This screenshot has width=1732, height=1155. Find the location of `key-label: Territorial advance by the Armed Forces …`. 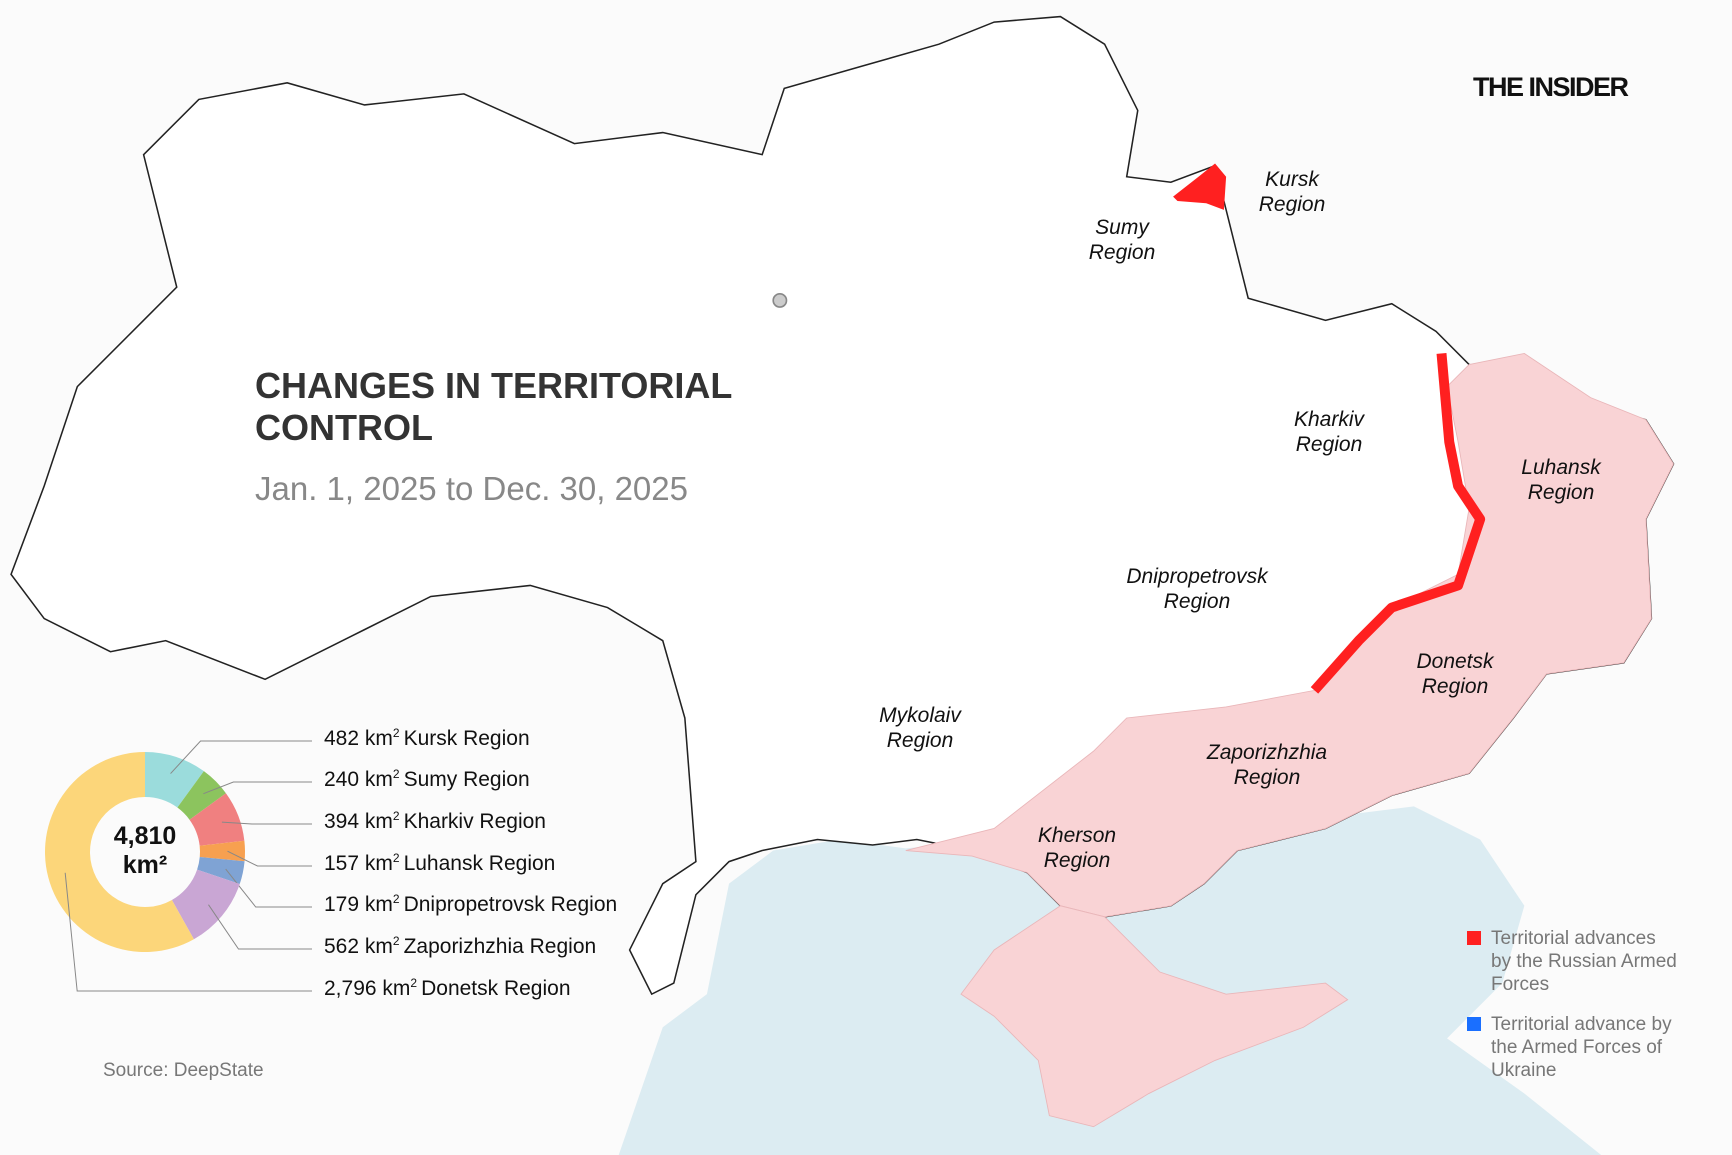

key-label: Territorial advance by the Armed Forces … is located at coordinates (1581, 1047).